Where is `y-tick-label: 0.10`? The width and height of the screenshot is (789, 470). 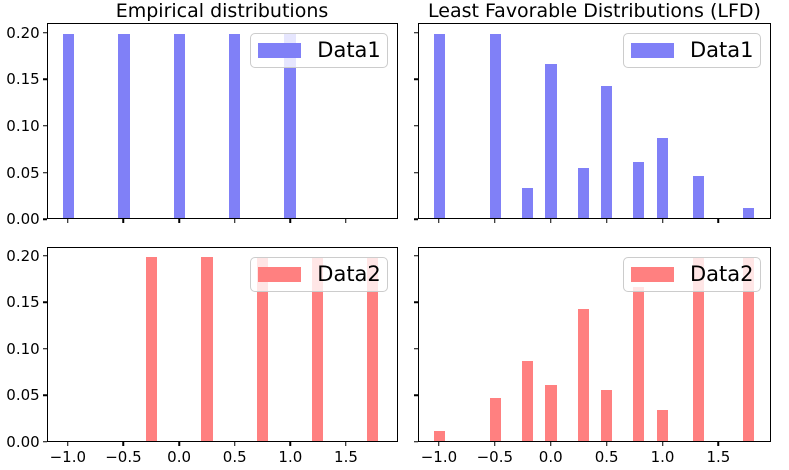 y-tick-label: 0.10 is located at coordinates (23, 125).